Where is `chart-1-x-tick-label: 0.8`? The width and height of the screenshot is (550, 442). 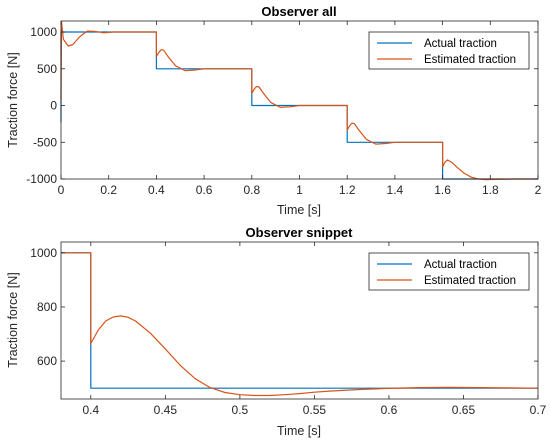
chart-1-x-tick-label: 0.8 is located at coordinates (251, 190).